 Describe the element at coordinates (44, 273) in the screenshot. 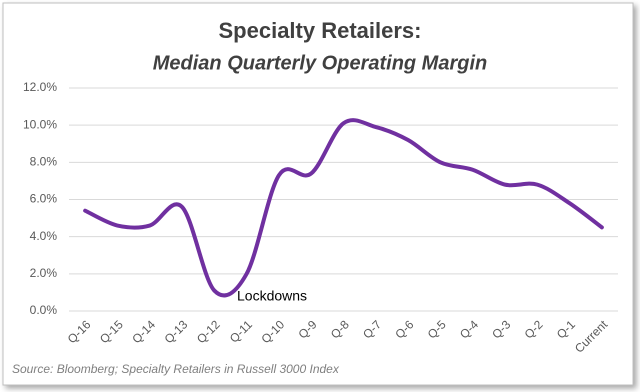

I see `y-tick-label: 2.0%` at that location.